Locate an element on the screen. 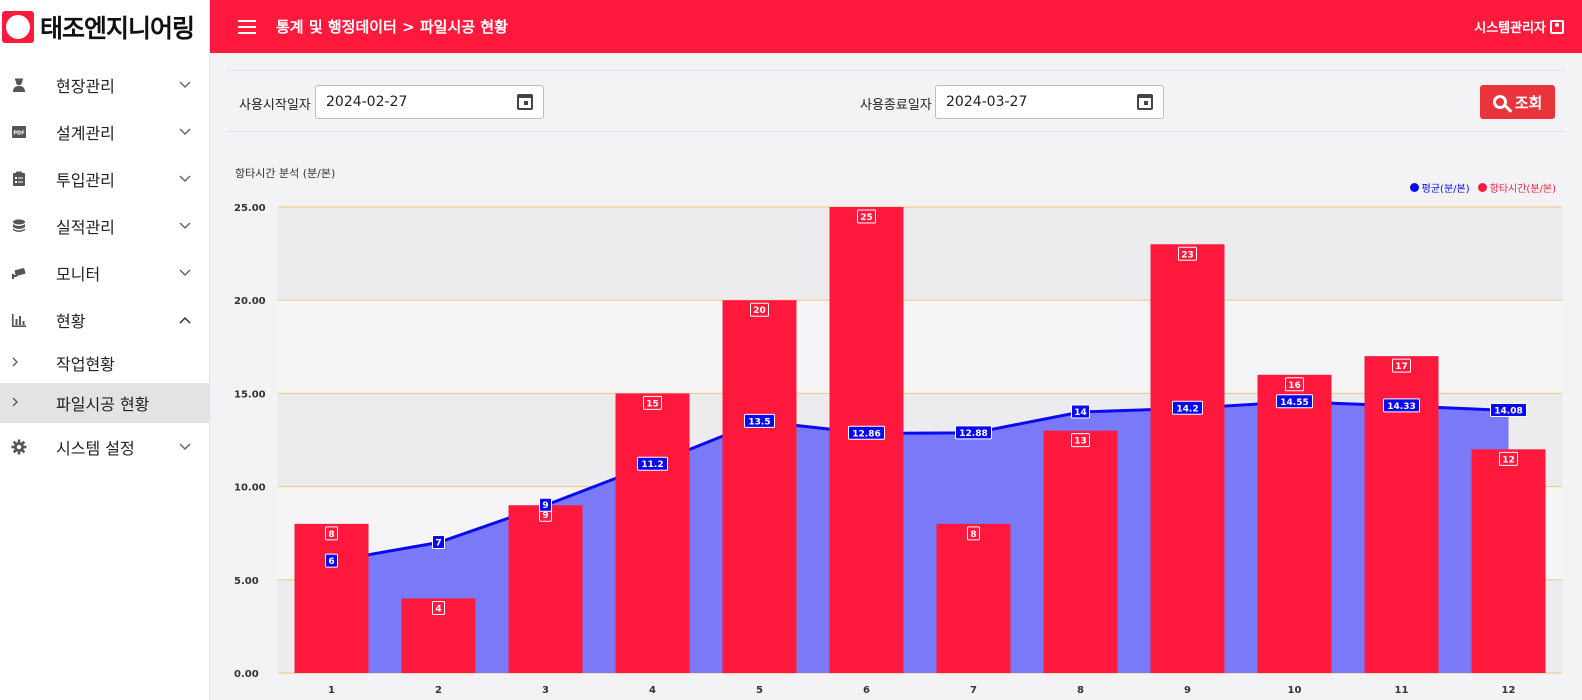 The image size is (1582, 700). average-label: 12.88 is located at coordinates (973, 434).